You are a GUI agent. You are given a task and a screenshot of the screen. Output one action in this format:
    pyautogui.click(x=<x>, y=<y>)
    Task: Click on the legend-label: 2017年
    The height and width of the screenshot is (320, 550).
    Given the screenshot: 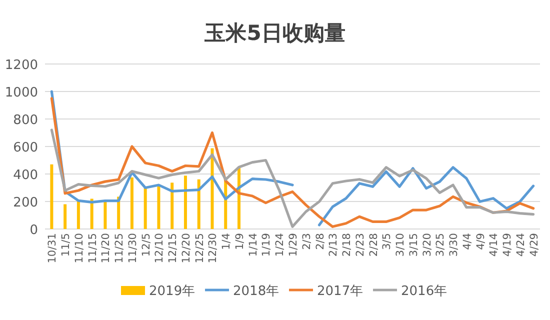 What is the action you would take?
    pyautogui.click(x=340, y=291)
    